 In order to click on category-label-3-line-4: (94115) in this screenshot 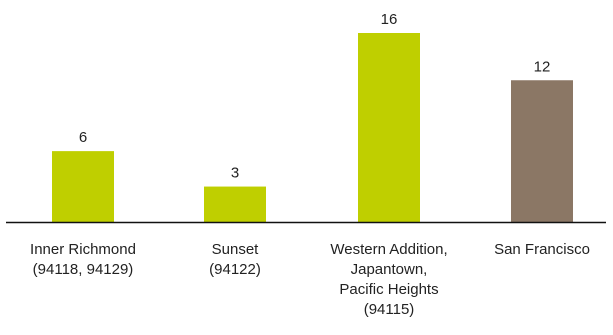, I will do `click(389, 309)`.